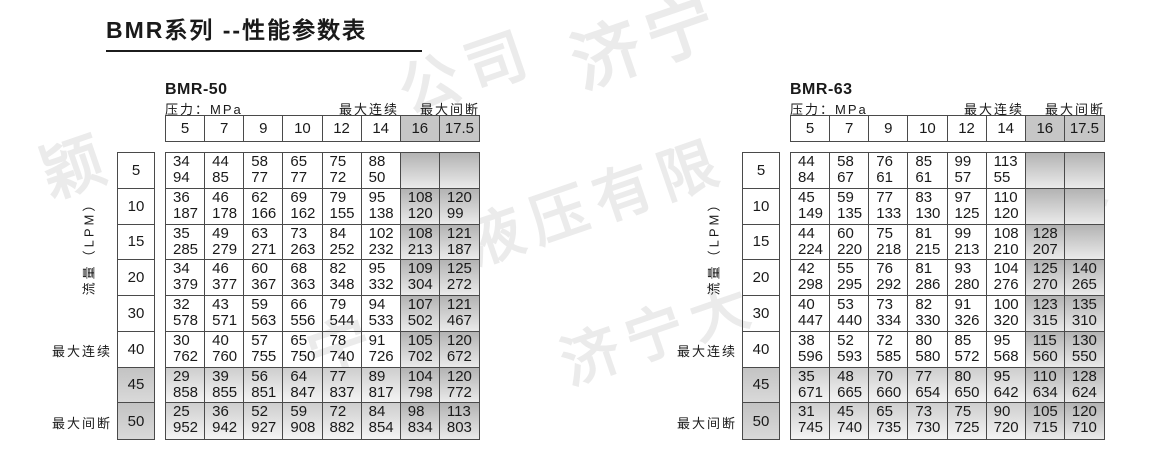  What do you see at coordinates (845, 304) in the screenshot?
I see `cell-top-value: 53` at bounding box center [845, 304].